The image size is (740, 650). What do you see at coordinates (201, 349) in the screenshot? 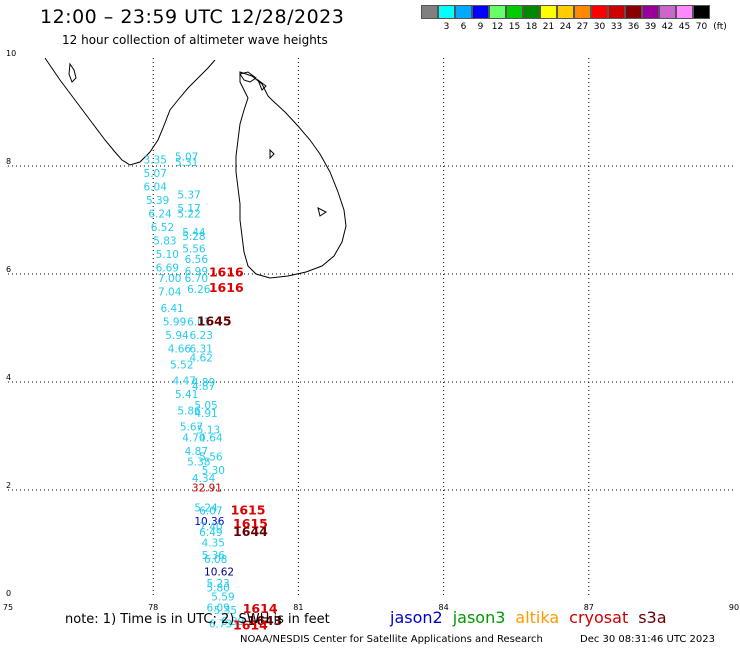
I see `wave-height-value: 6.31` at bounding box center [201, 349].